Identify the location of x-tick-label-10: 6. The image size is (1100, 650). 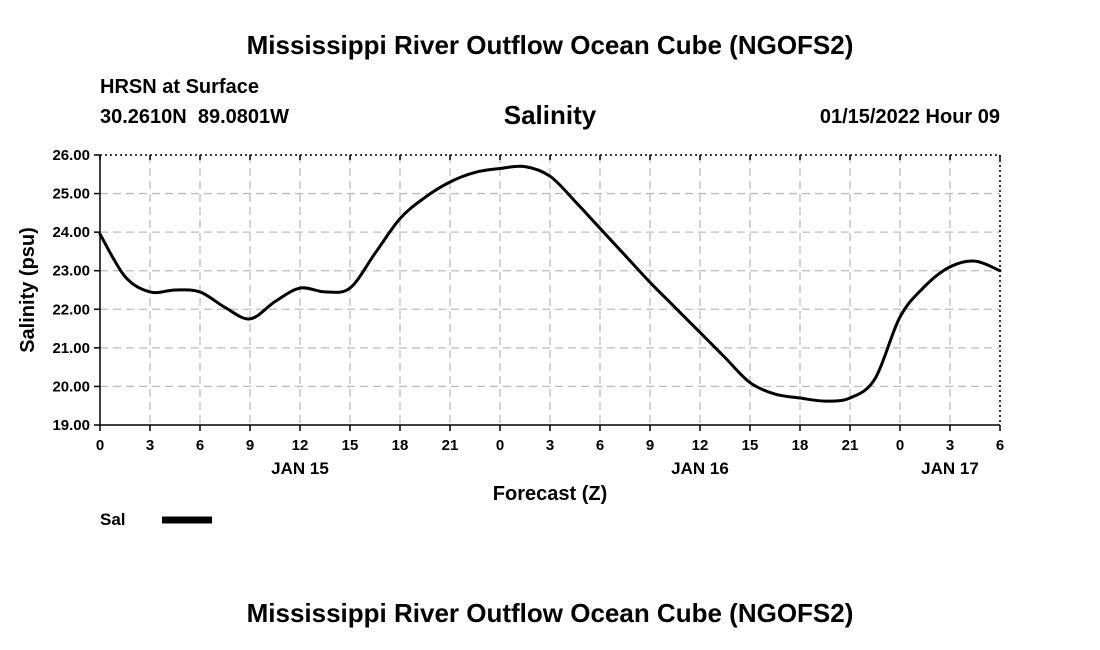
(600, 445).